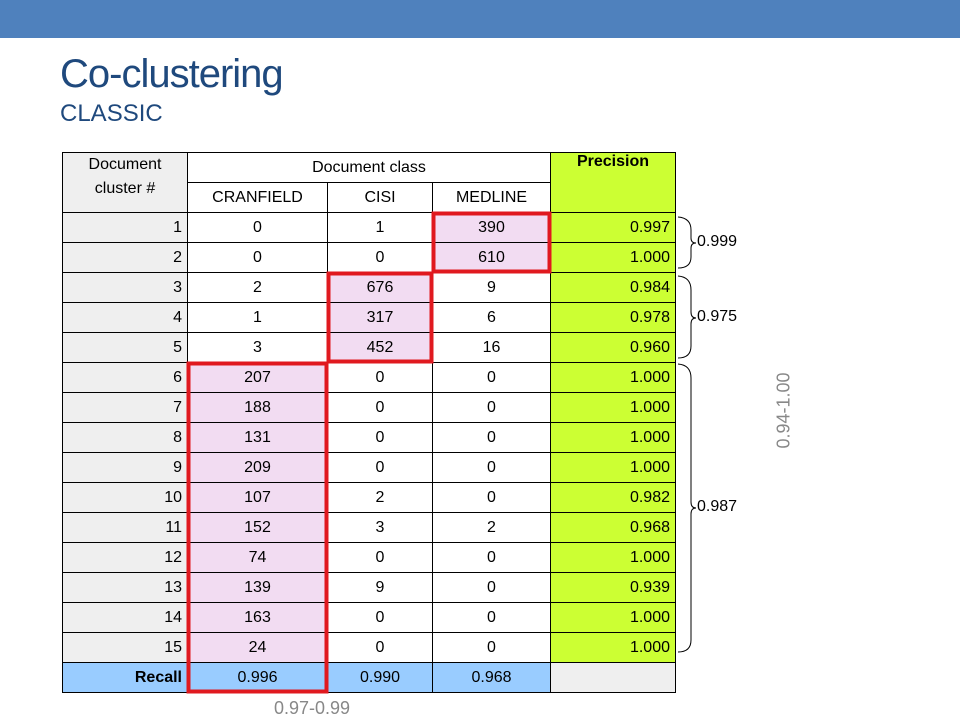 This screenshot has height=720, width=960. I want to click on precision-header: Precision, so click(613, 182).